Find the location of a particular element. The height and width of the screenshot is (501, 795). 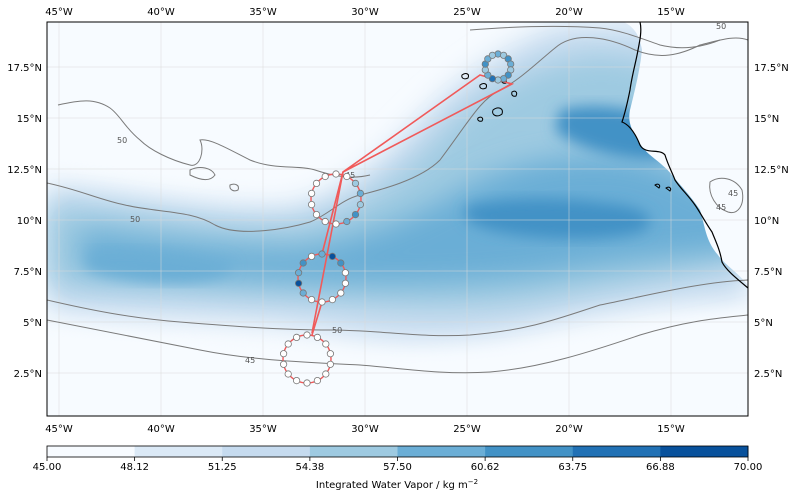

lat-tick-label: 5°N is located at coordinates (763, 323).